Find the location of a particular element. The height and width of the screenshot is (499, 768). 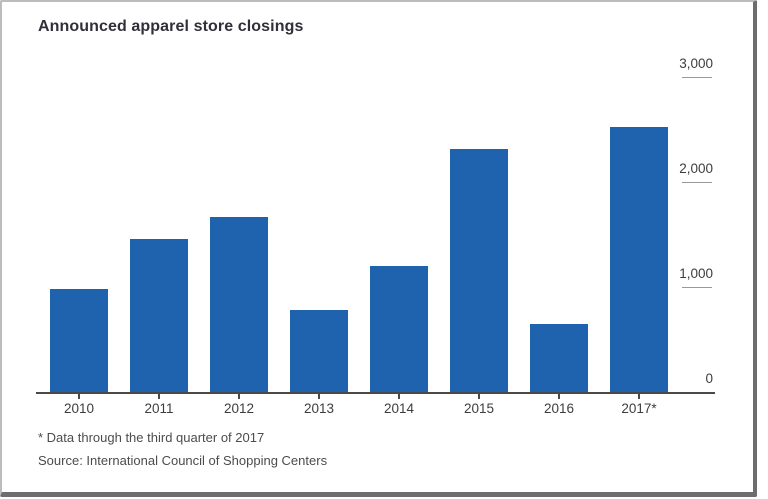

bar-2012 is located at coordinates (239, 304).